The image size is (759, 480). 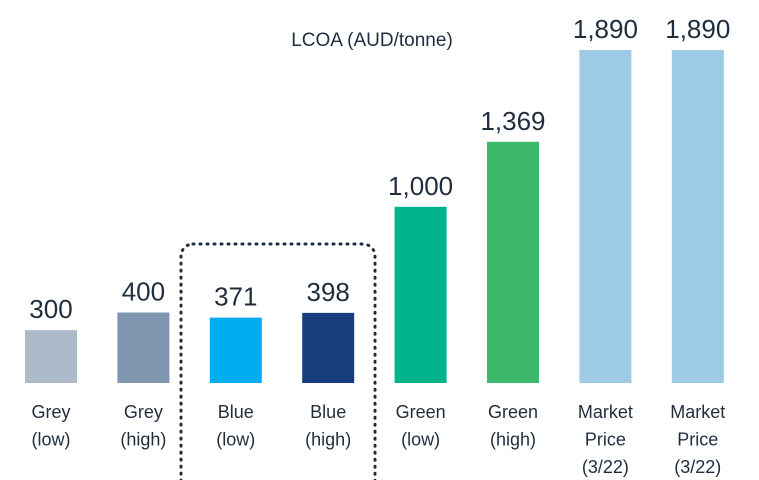 I want to click on value-label: 300, so click(x=50, y=309).